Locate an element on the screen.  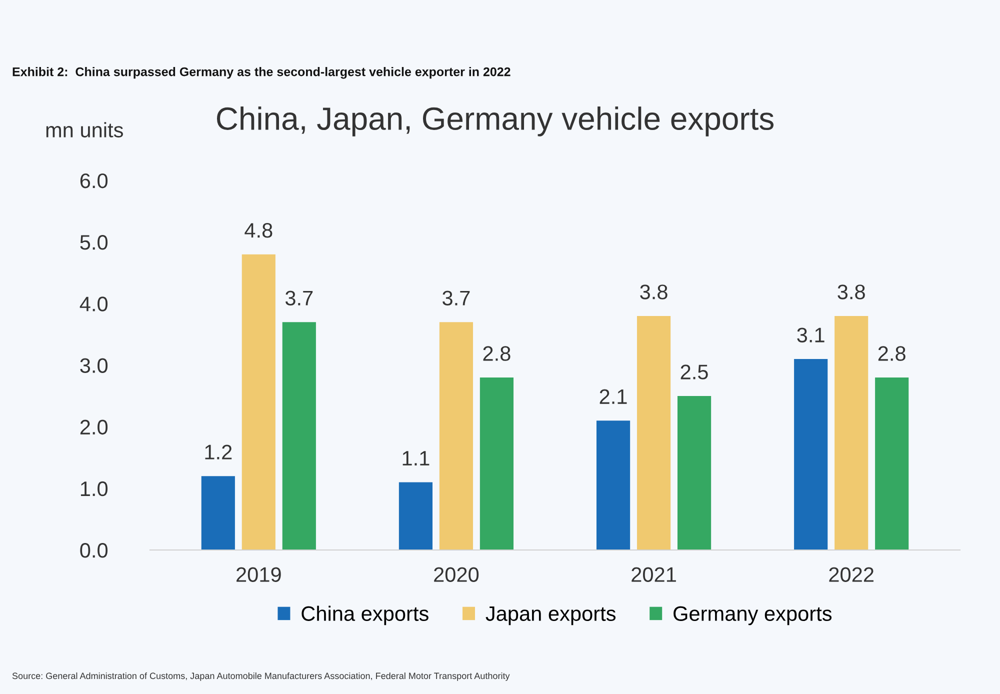
chart-subtitle: Exhibit 2: China surpassed Germany as the second-largest vehicle exporter in 2022 is located at coordinates (261, 73).